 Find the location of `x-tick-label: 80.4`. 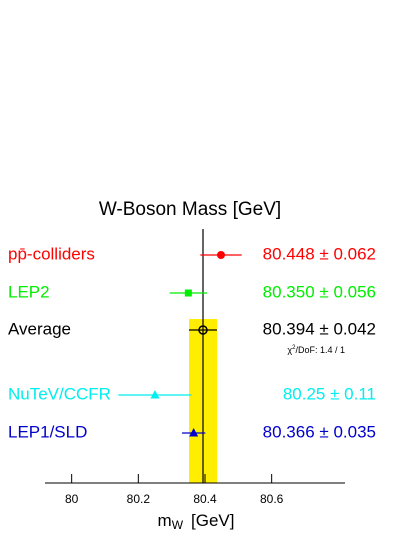

x-tick-label: 80.4 is located at coordinates (205, 499).